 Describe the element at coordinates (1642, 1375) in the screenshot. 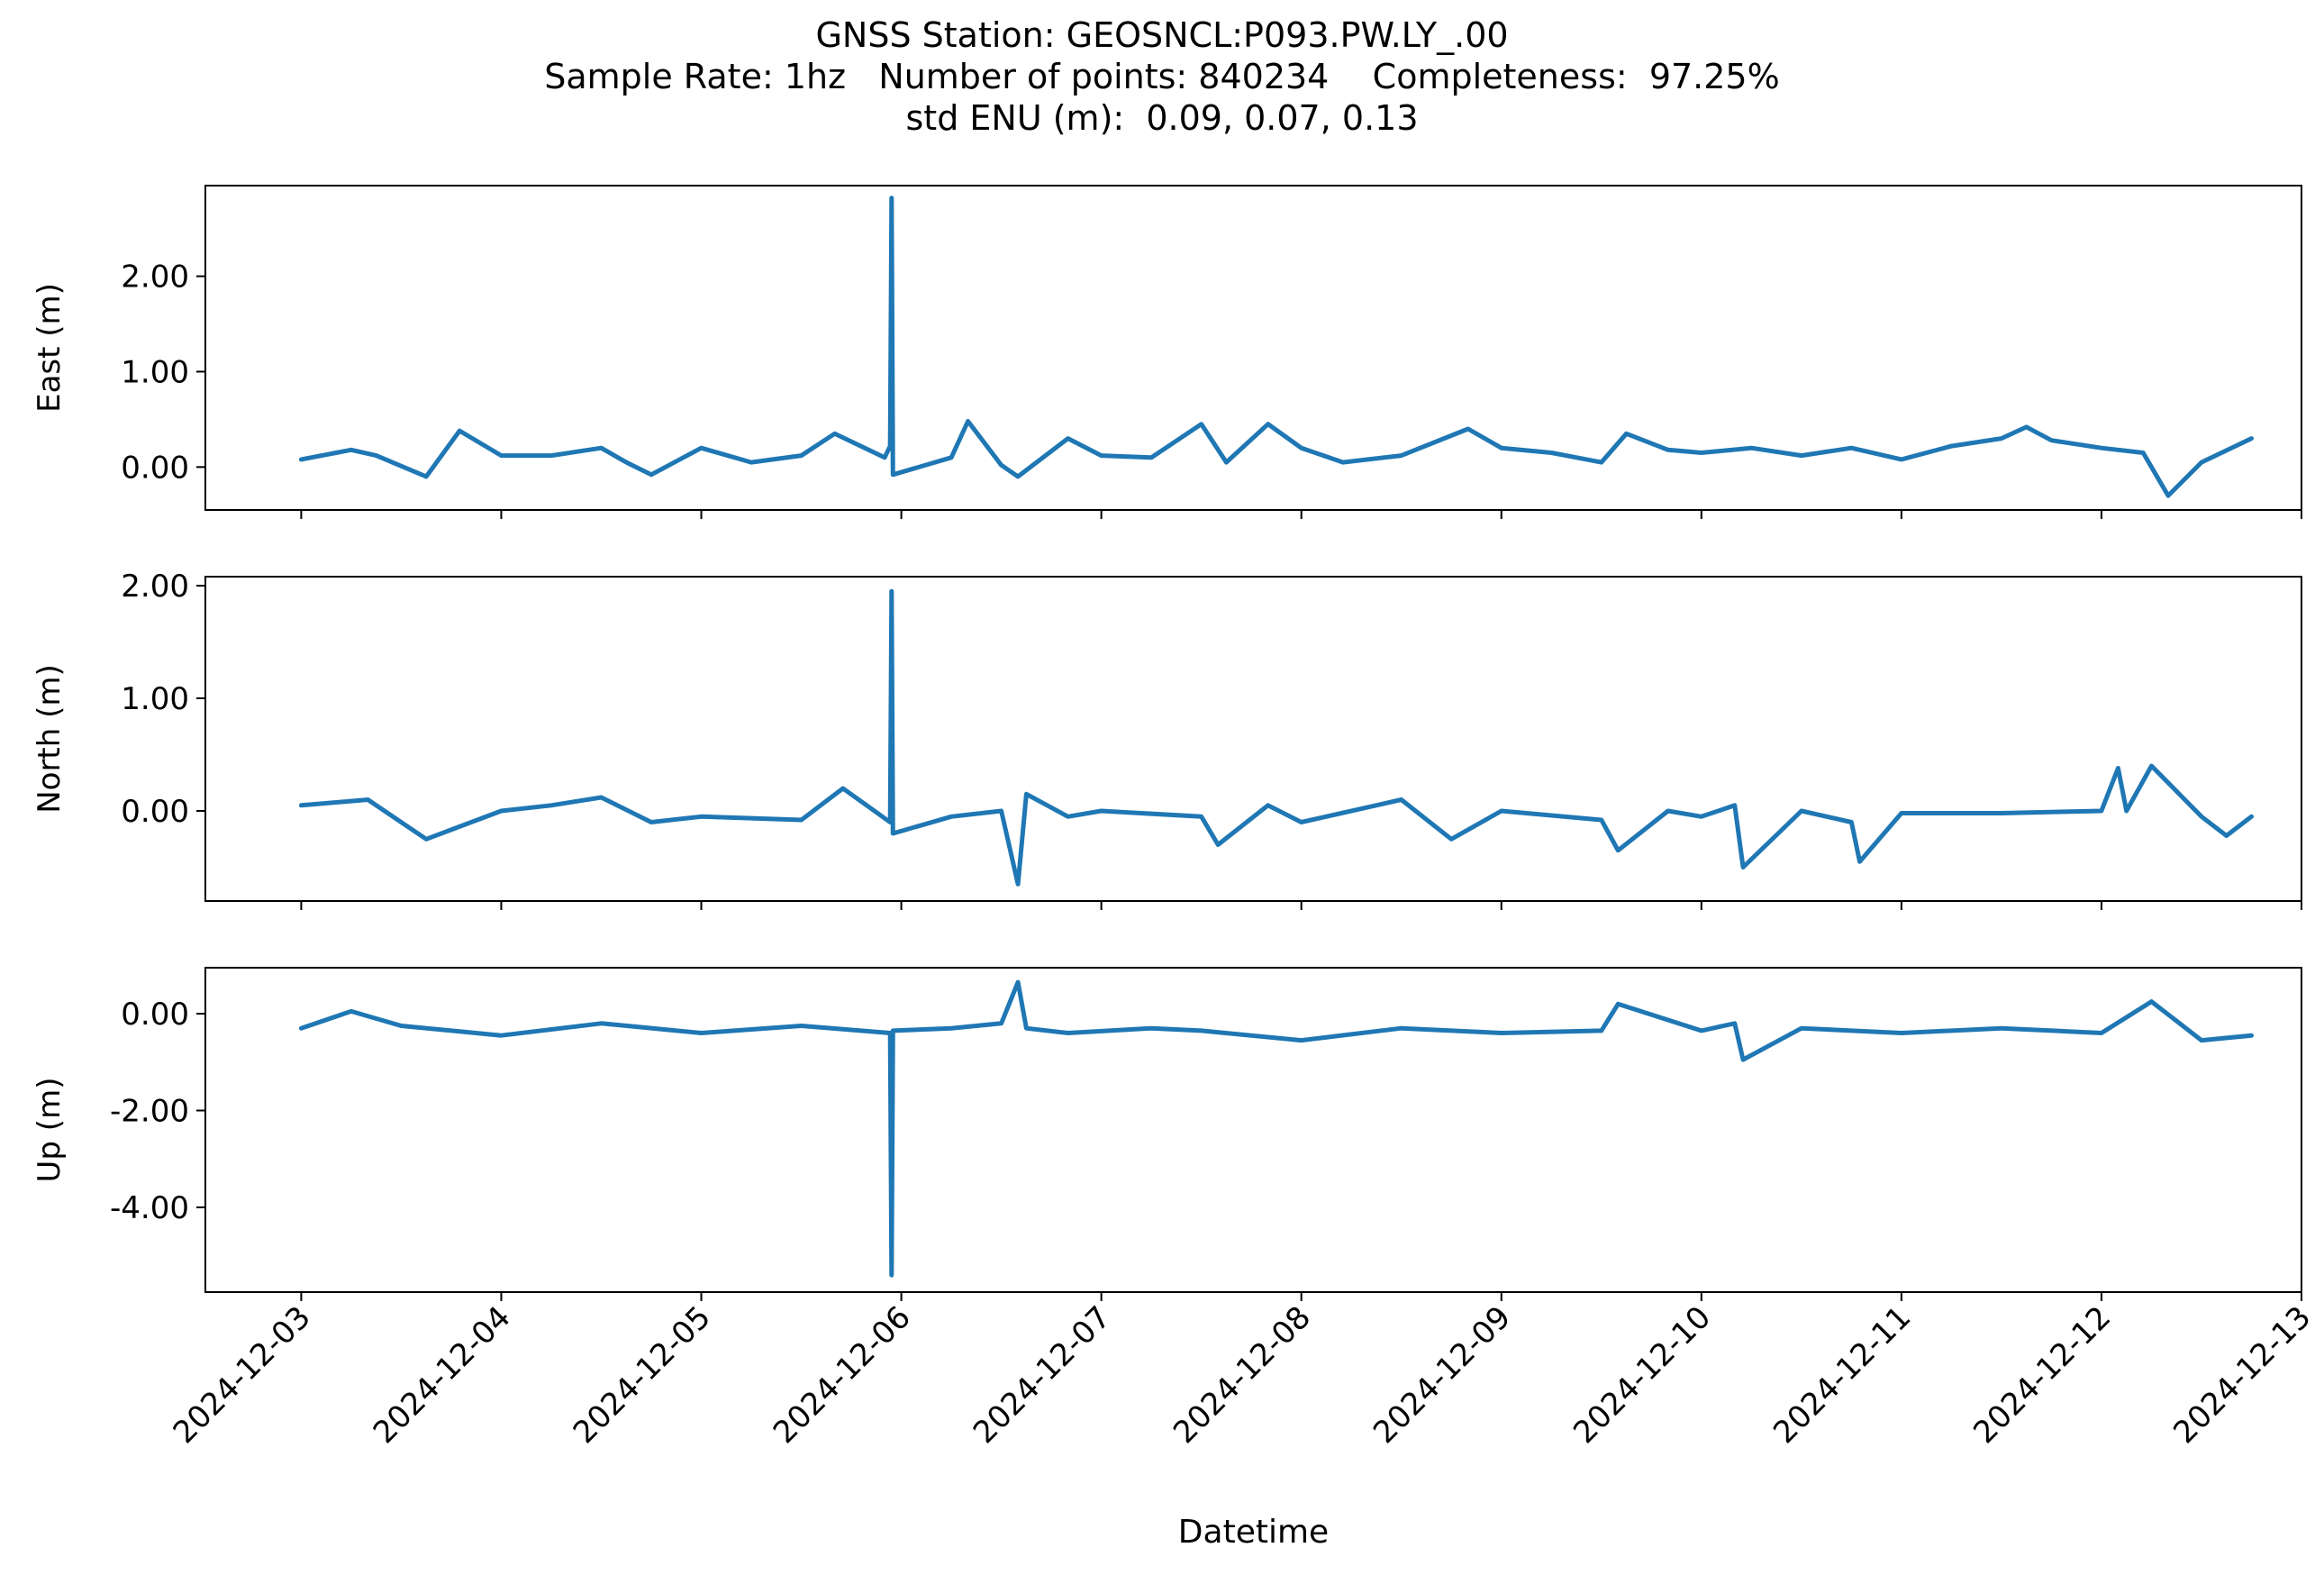

I see `x-tick-label: 2024-12-10` at that location.